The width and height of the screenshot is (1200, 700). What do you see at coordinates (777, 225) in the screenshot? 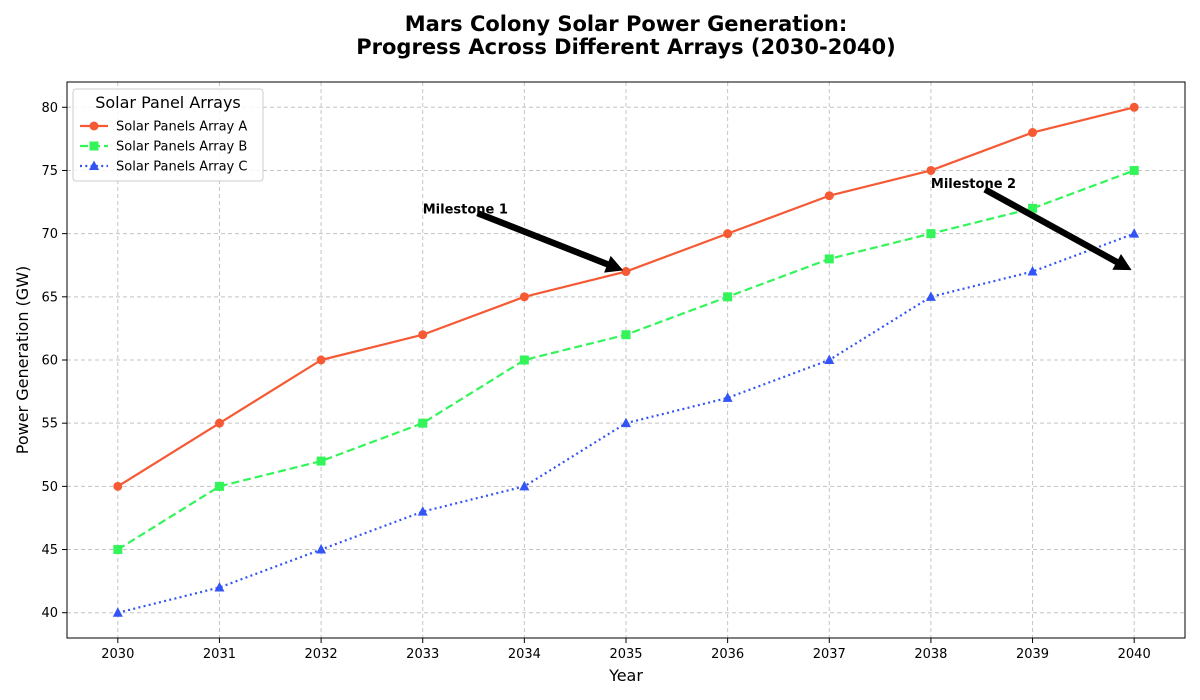
I see `annotations: Milestone 1 Milestone 2` at bounding box center [777, 225].